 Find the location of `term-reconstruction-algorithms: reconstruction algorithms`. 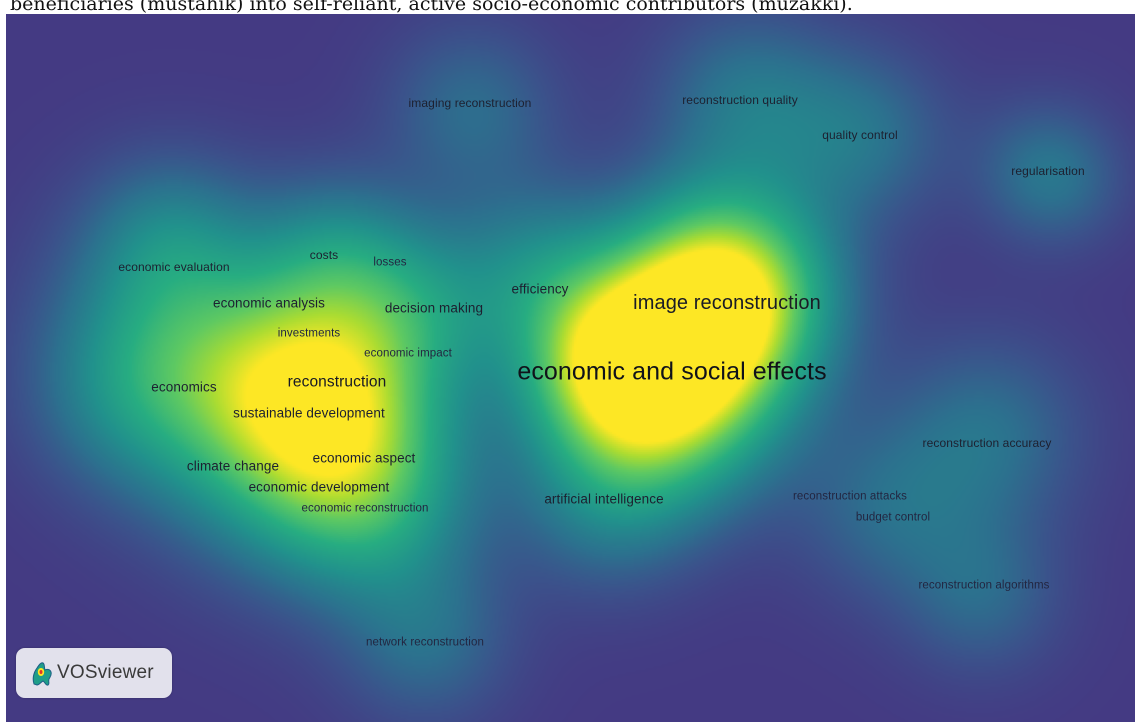

term-reconstruction-algorithms: reconstruction algorithms is located at coordinates (984, 585).